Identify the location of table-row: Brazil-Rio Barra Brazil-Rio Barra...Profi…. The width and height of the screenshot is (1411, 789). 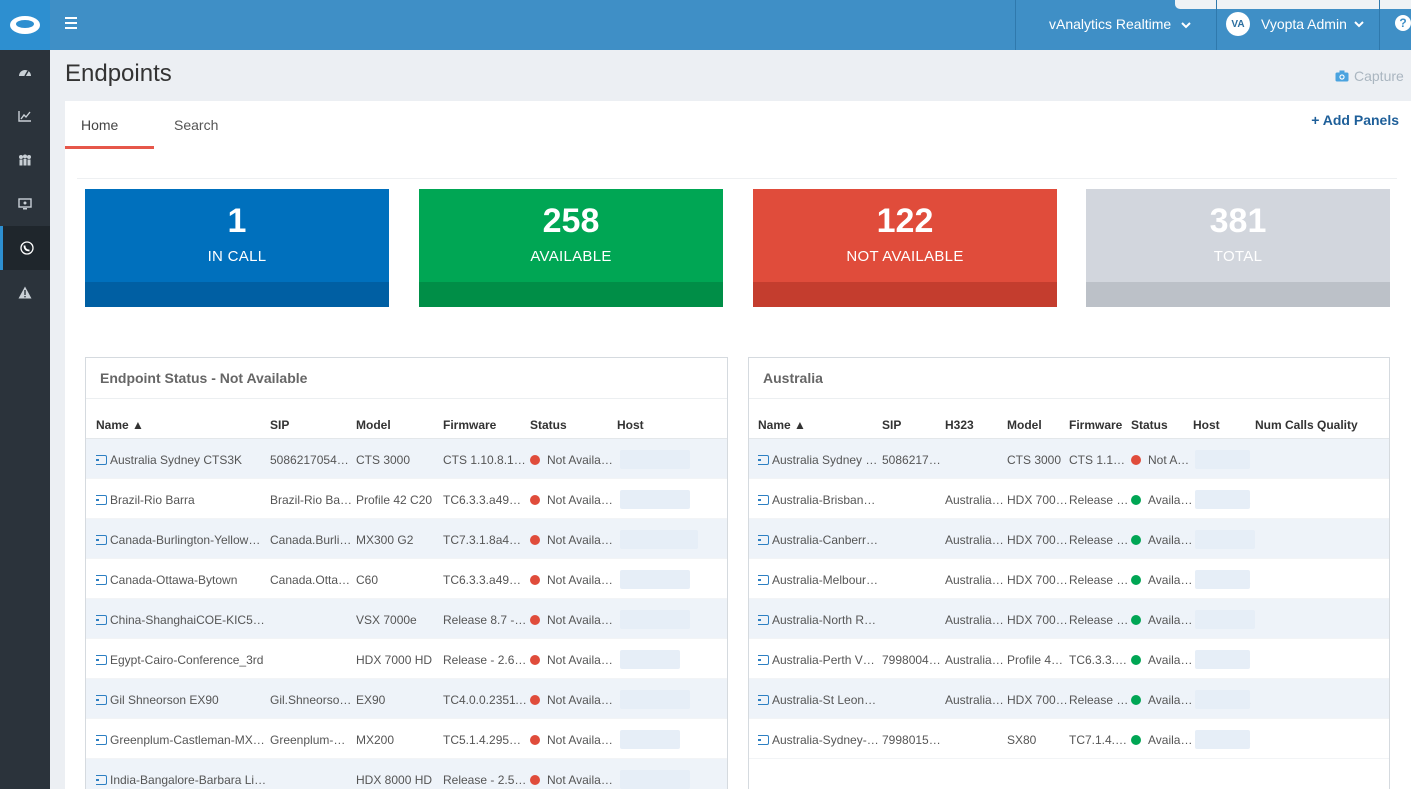
(406, 499).